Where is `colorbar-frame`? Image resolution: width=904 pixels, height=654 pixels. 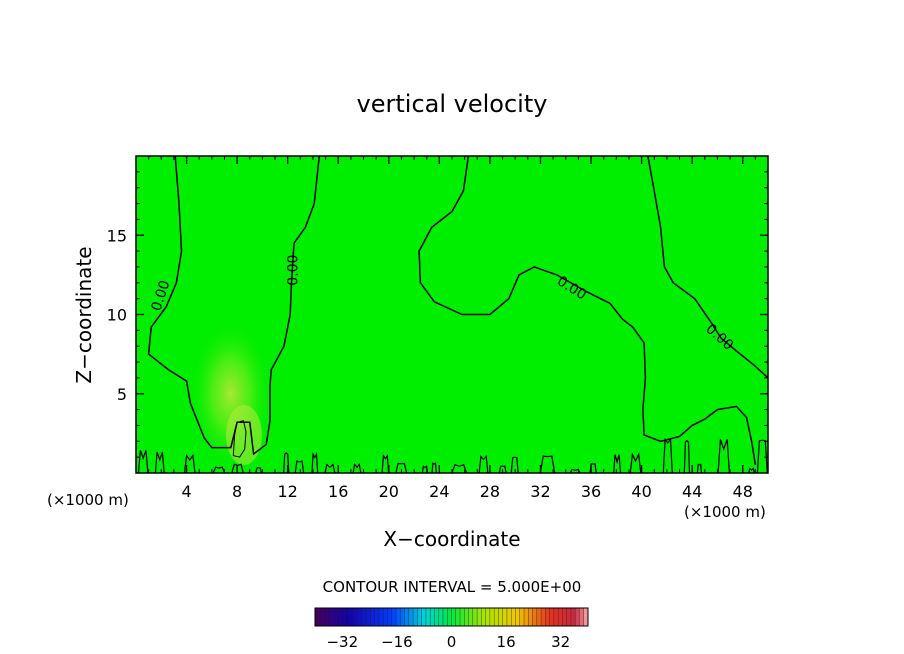
colorbar-frame is located at coordinates (451, 617).